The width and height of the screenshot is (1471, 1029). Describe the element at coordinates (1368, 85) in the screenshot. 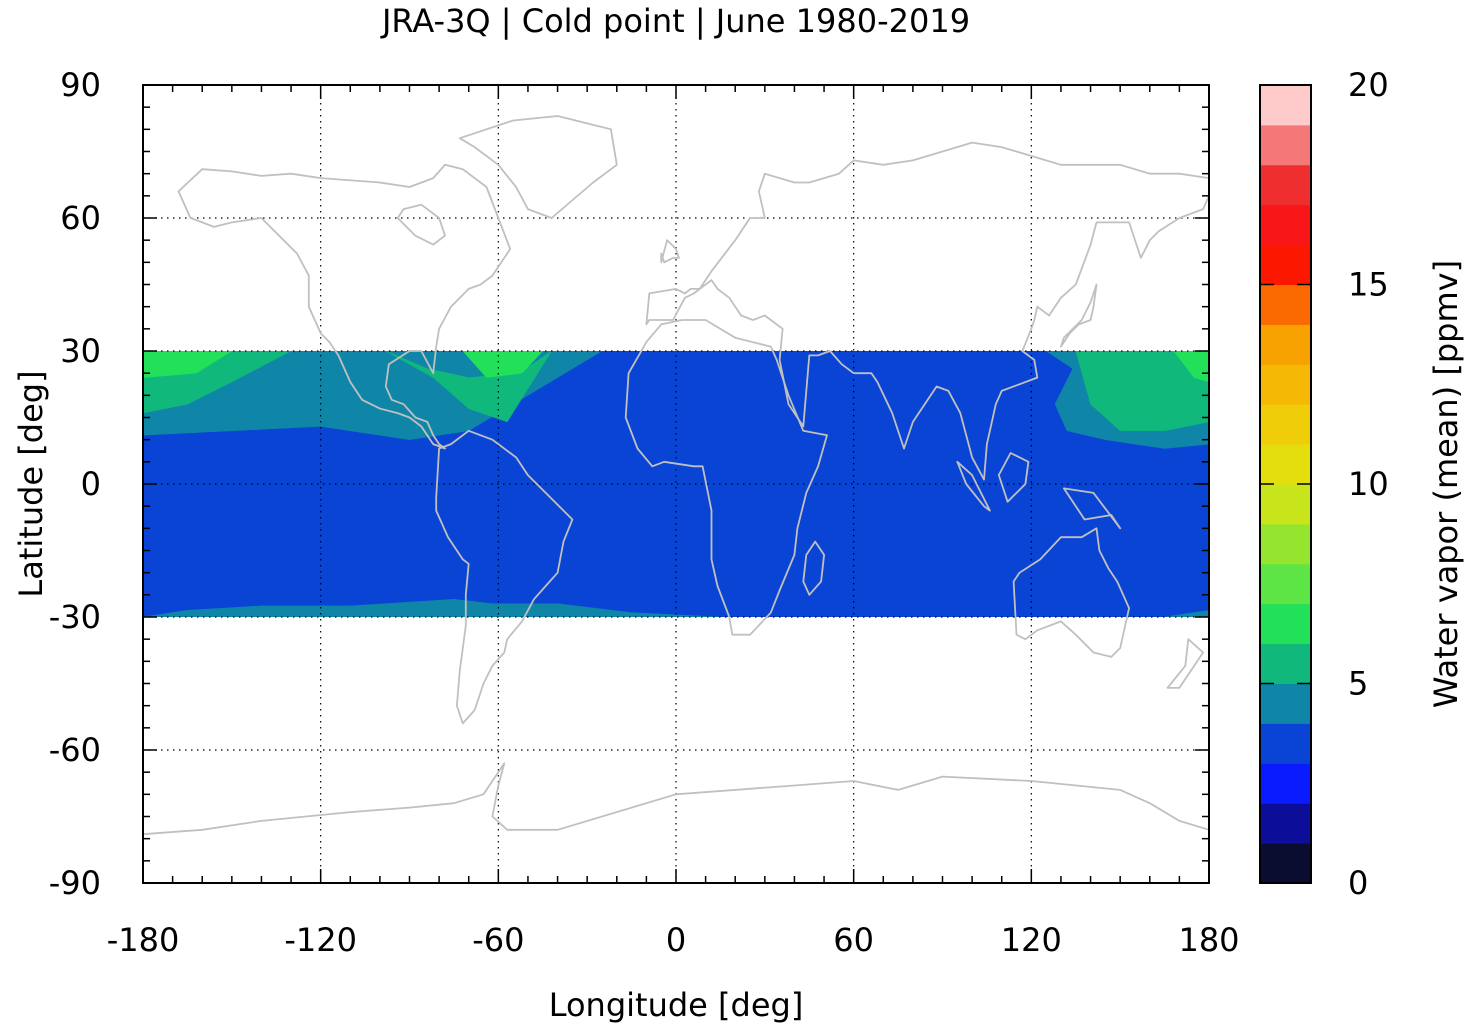

I see `colorbar-tick-label: 20` at that location.